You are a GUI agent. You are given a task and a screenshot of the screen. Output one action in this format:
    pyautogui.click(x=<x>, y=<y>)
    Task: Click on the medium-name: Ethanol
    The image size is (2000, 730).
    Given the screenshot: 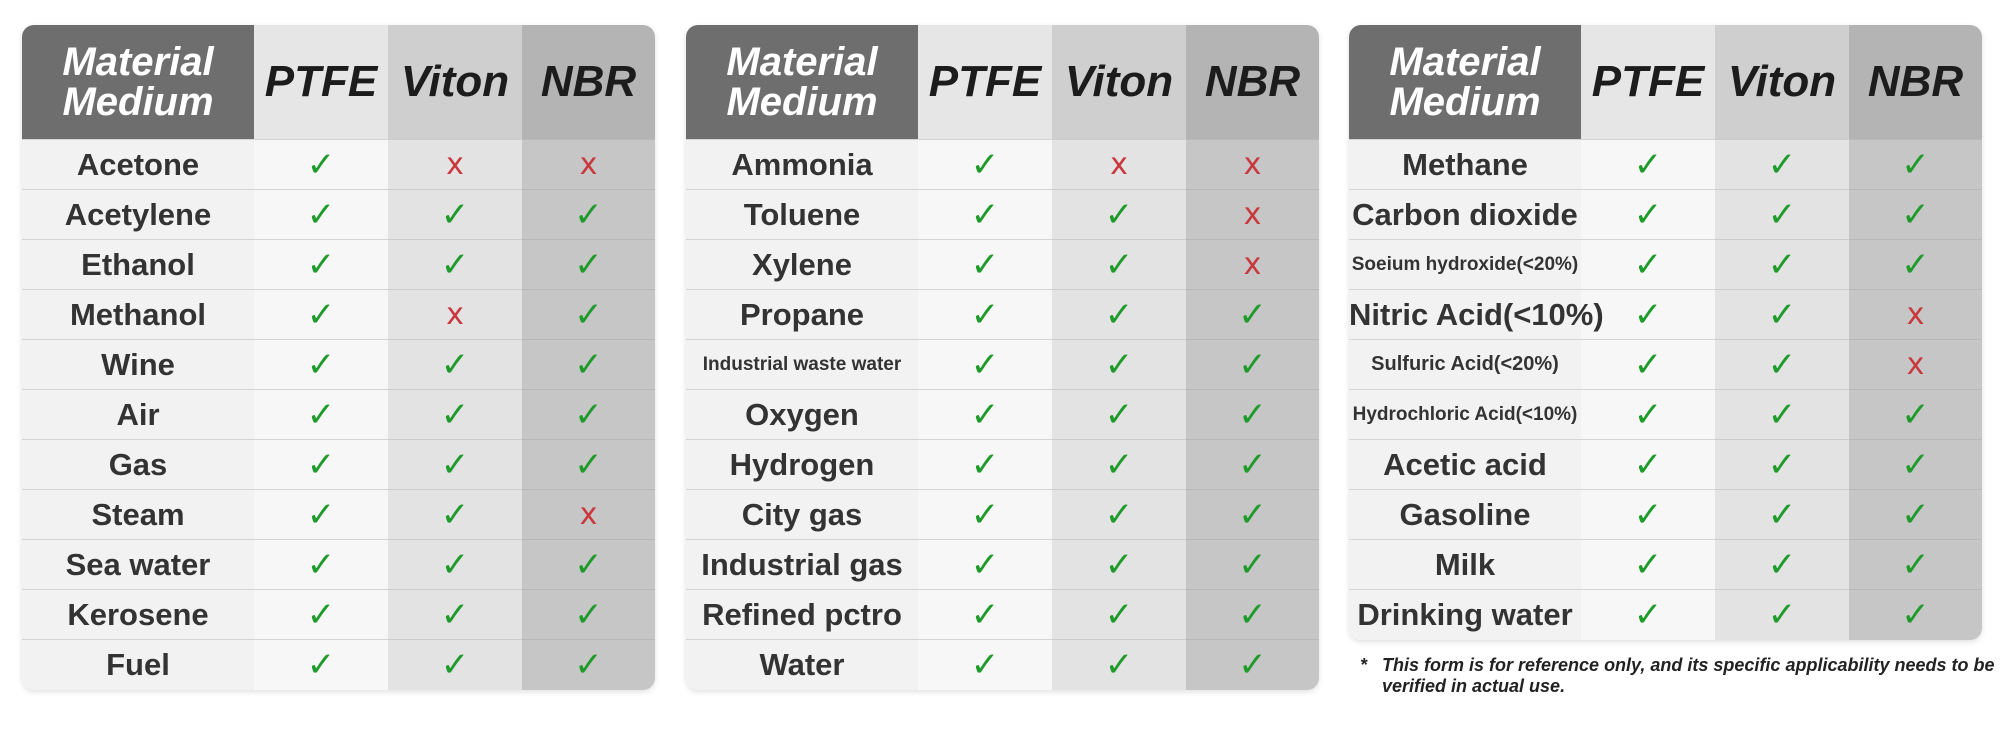 What is the action you would take?
    pyautogui.click(x=138, y=264)
    